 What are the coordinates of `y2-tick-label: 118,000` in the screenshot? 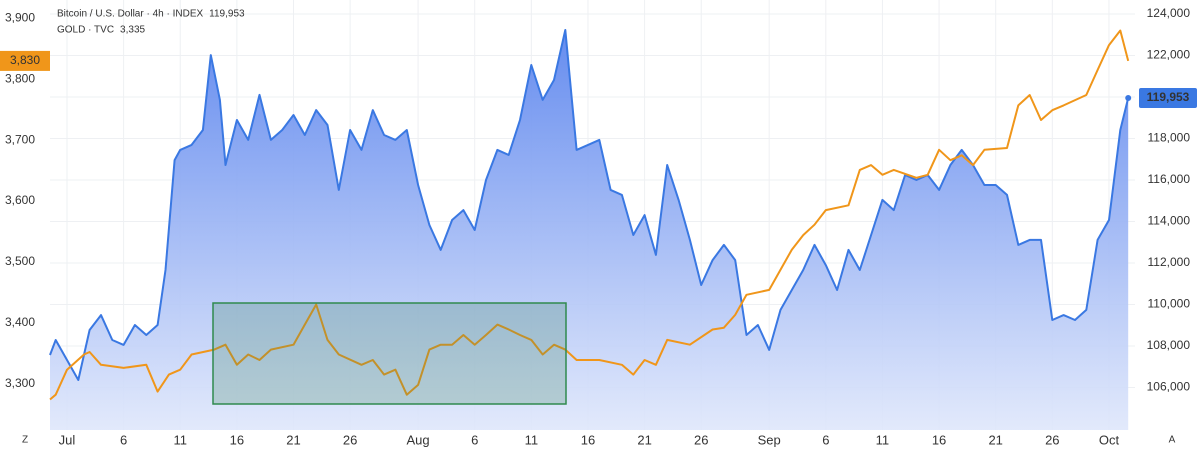 It's located at (1169, 138).